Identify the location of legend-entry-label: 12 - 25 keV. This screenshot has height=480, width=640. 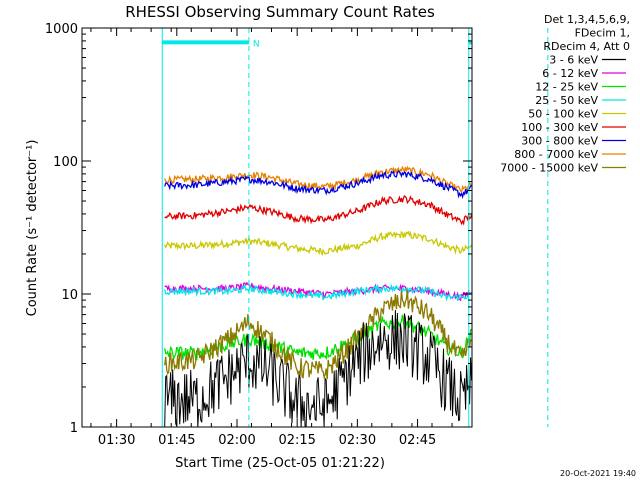
(566, 87).